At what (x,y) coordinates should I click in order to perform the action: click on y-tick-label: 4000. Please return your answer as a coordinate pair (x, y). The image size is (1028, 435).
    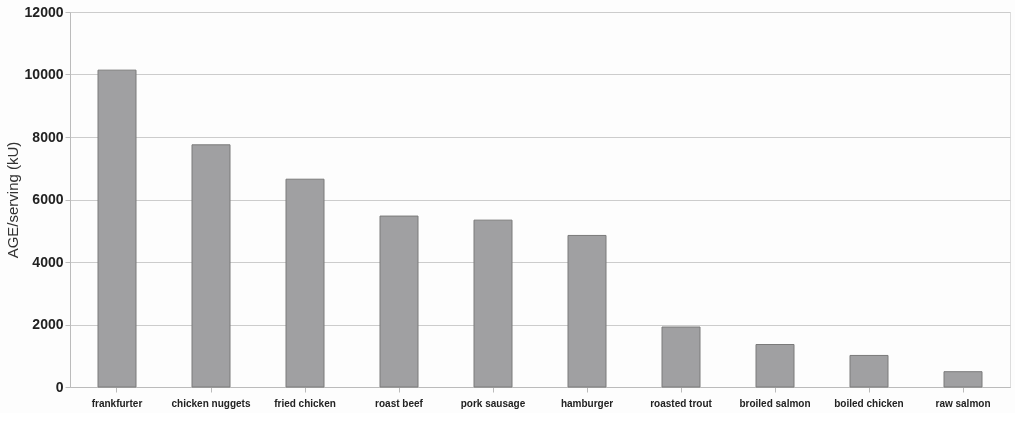
    Looking at the image, I should click on (48, 261).